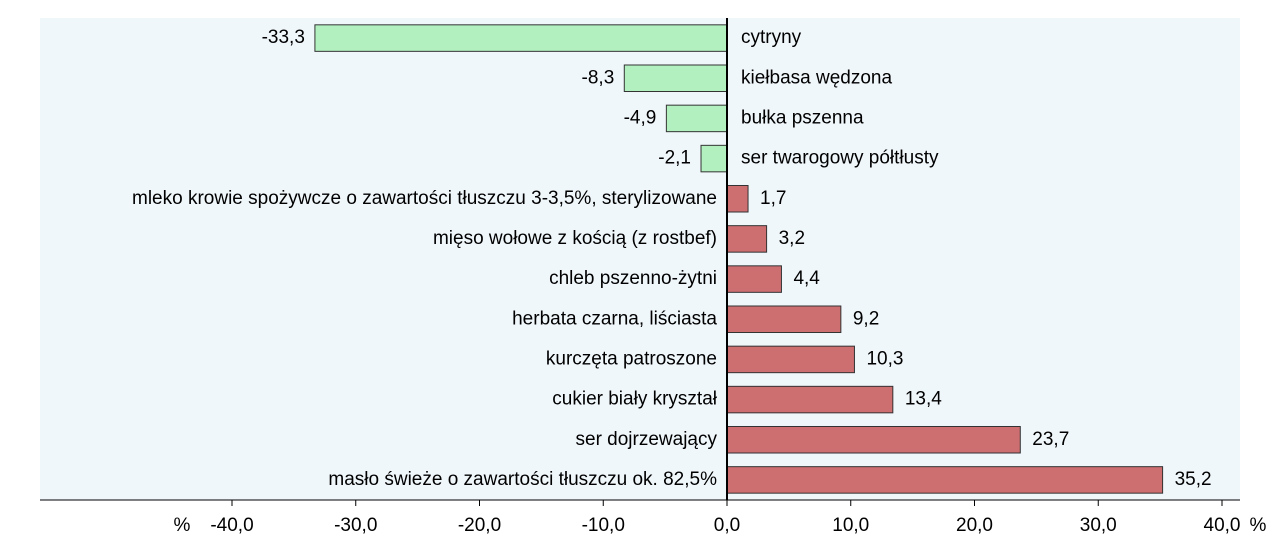  I want to click on value-label: 3,2, so click(792, 238).